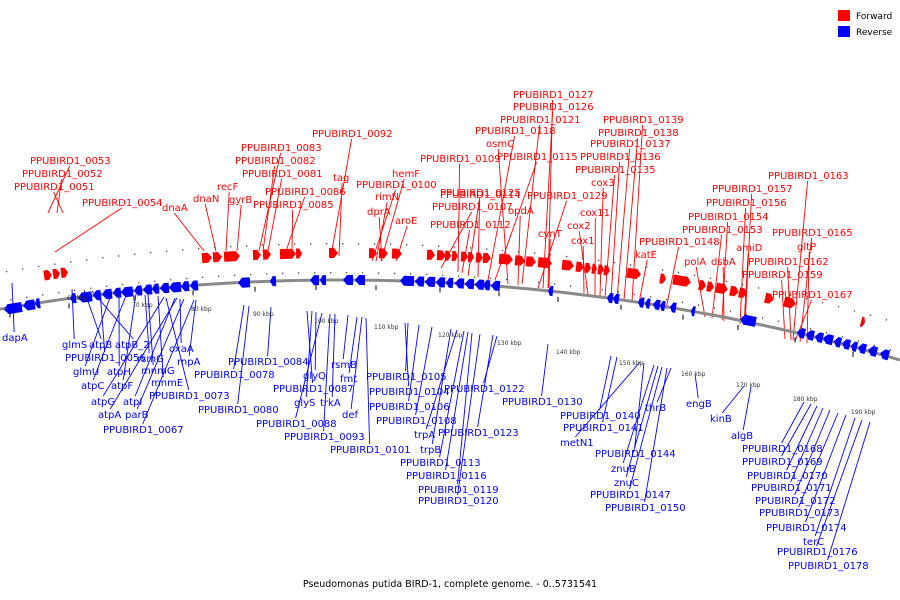 This screenshot has width=900, height=600. I want to click on tick-label-190-kbp: 190 kbp, so click(863, 412).